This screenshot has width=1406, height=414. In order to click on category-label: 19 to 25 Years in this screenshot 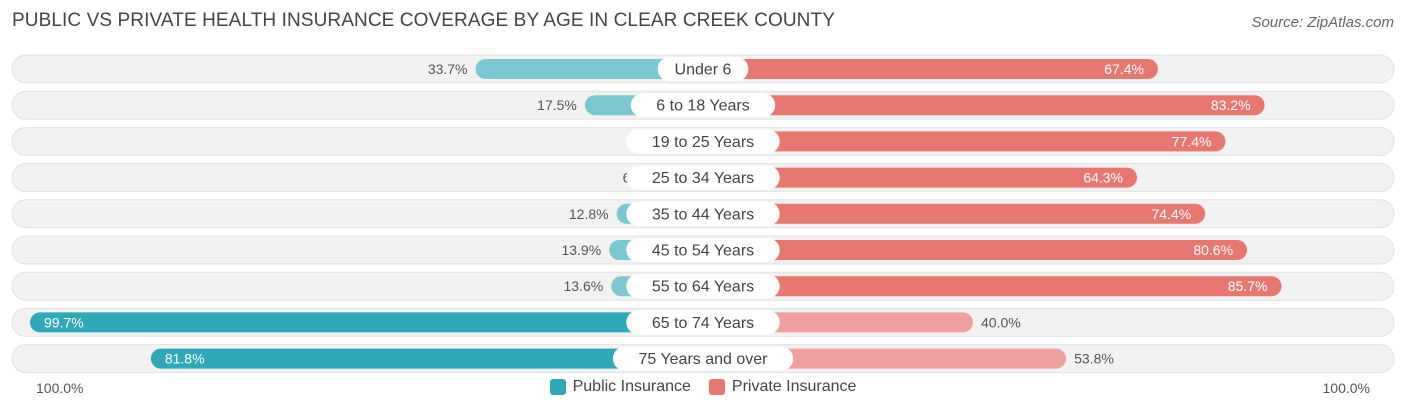, I will do `click(703, 142)`.